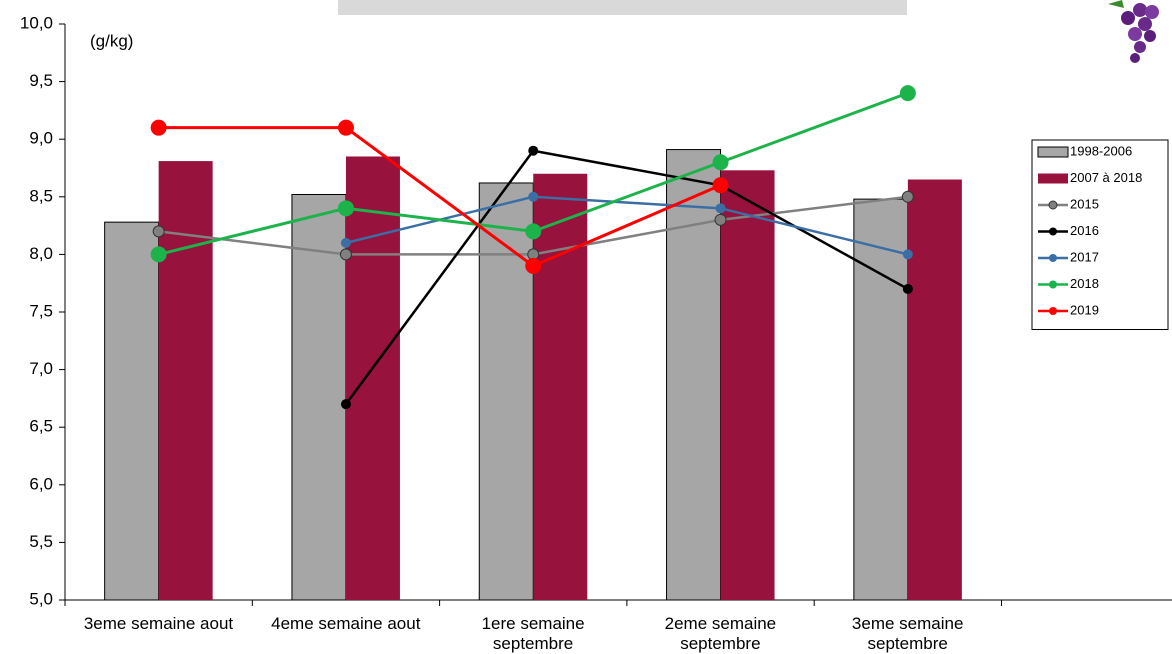 This screenshot has width=1172, height=654. Describe the element at coordinates (41, 598) in the screenshot. I see `y-tick-label: 5,0` at that location.